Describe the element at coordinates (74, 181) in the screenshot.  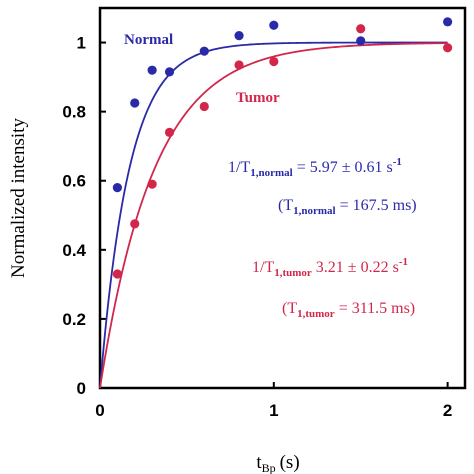
I see `y-tick-label: 0.6` at that location.